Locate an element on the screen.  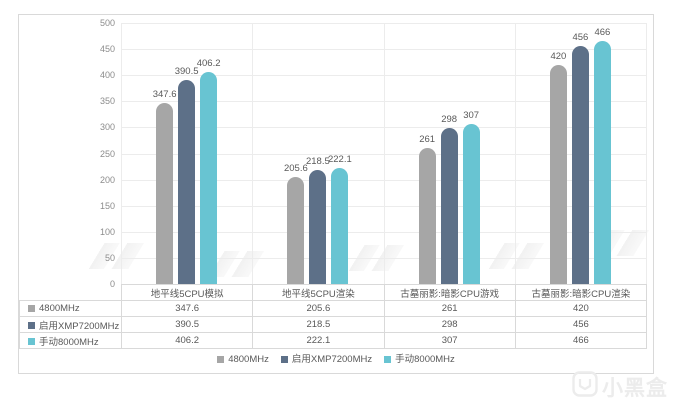
table-value-cell: 307 is located at coordinates (449, 340).